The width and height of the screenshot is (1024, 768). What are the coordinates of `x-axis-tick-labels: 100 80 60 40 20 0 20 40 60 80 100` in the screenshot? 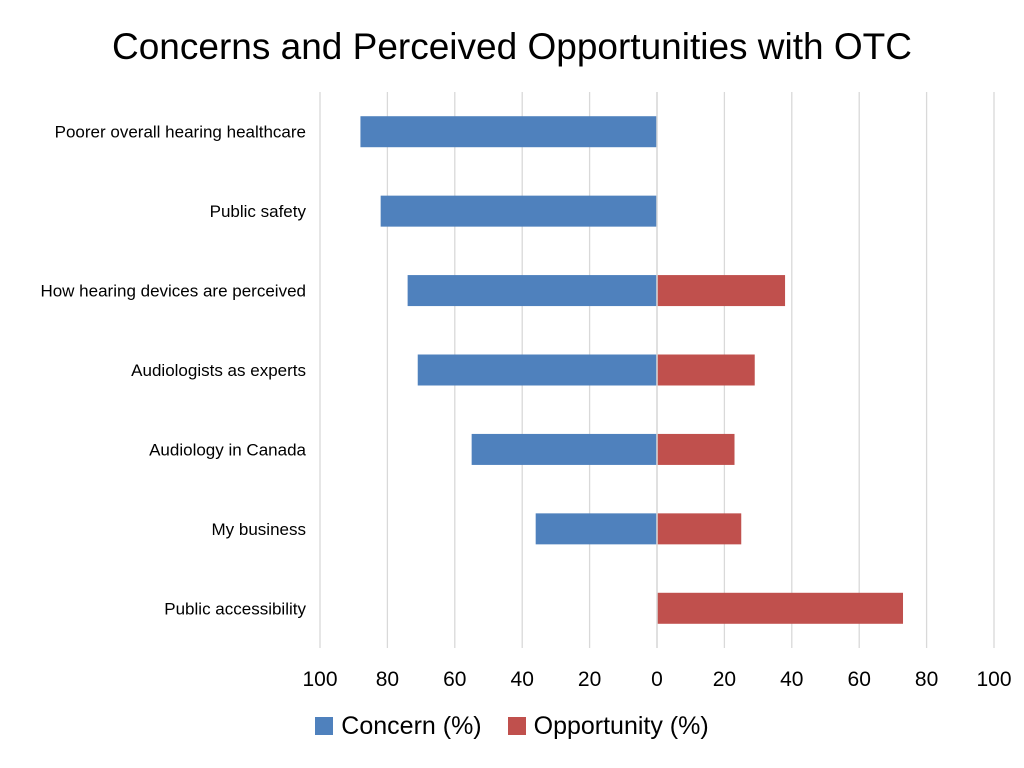 It's located at (656, 679).